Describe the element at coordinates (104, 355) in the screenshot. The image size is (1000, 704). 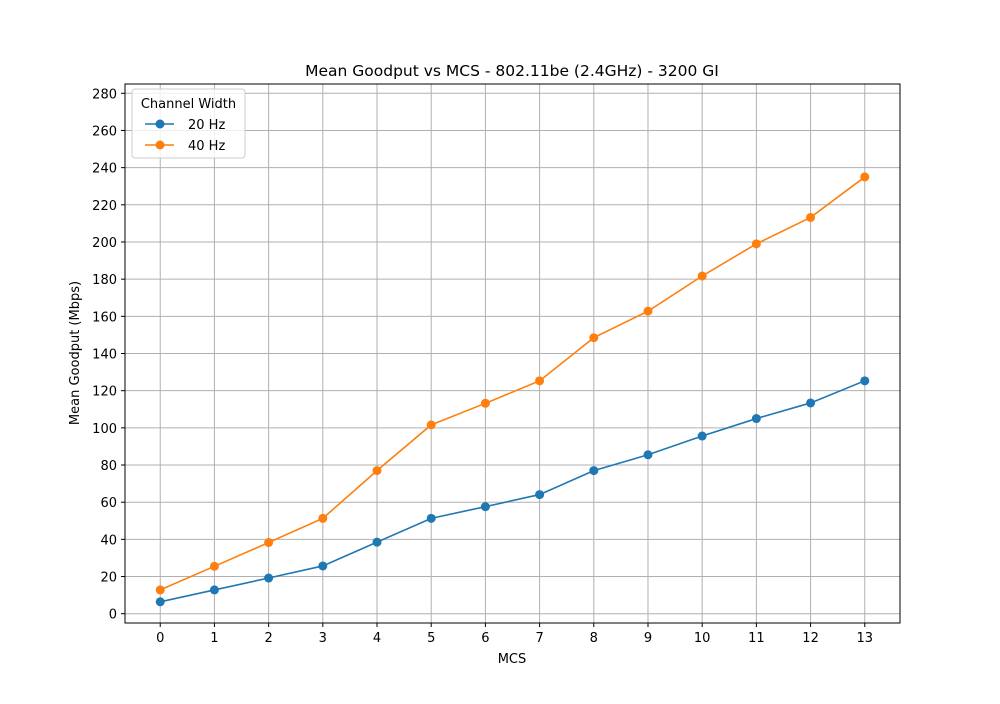
I see `y-tick-label: 140` at that location.